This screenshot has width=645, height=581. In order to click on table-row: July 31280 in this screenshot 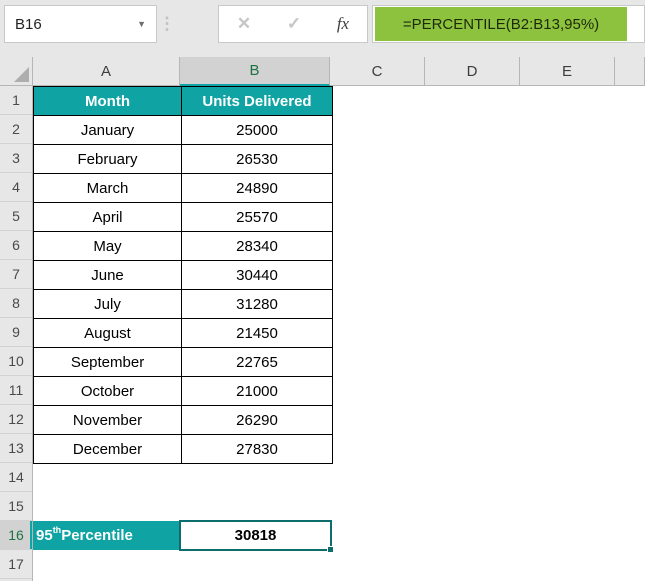, I will do `click(183, 304)`.